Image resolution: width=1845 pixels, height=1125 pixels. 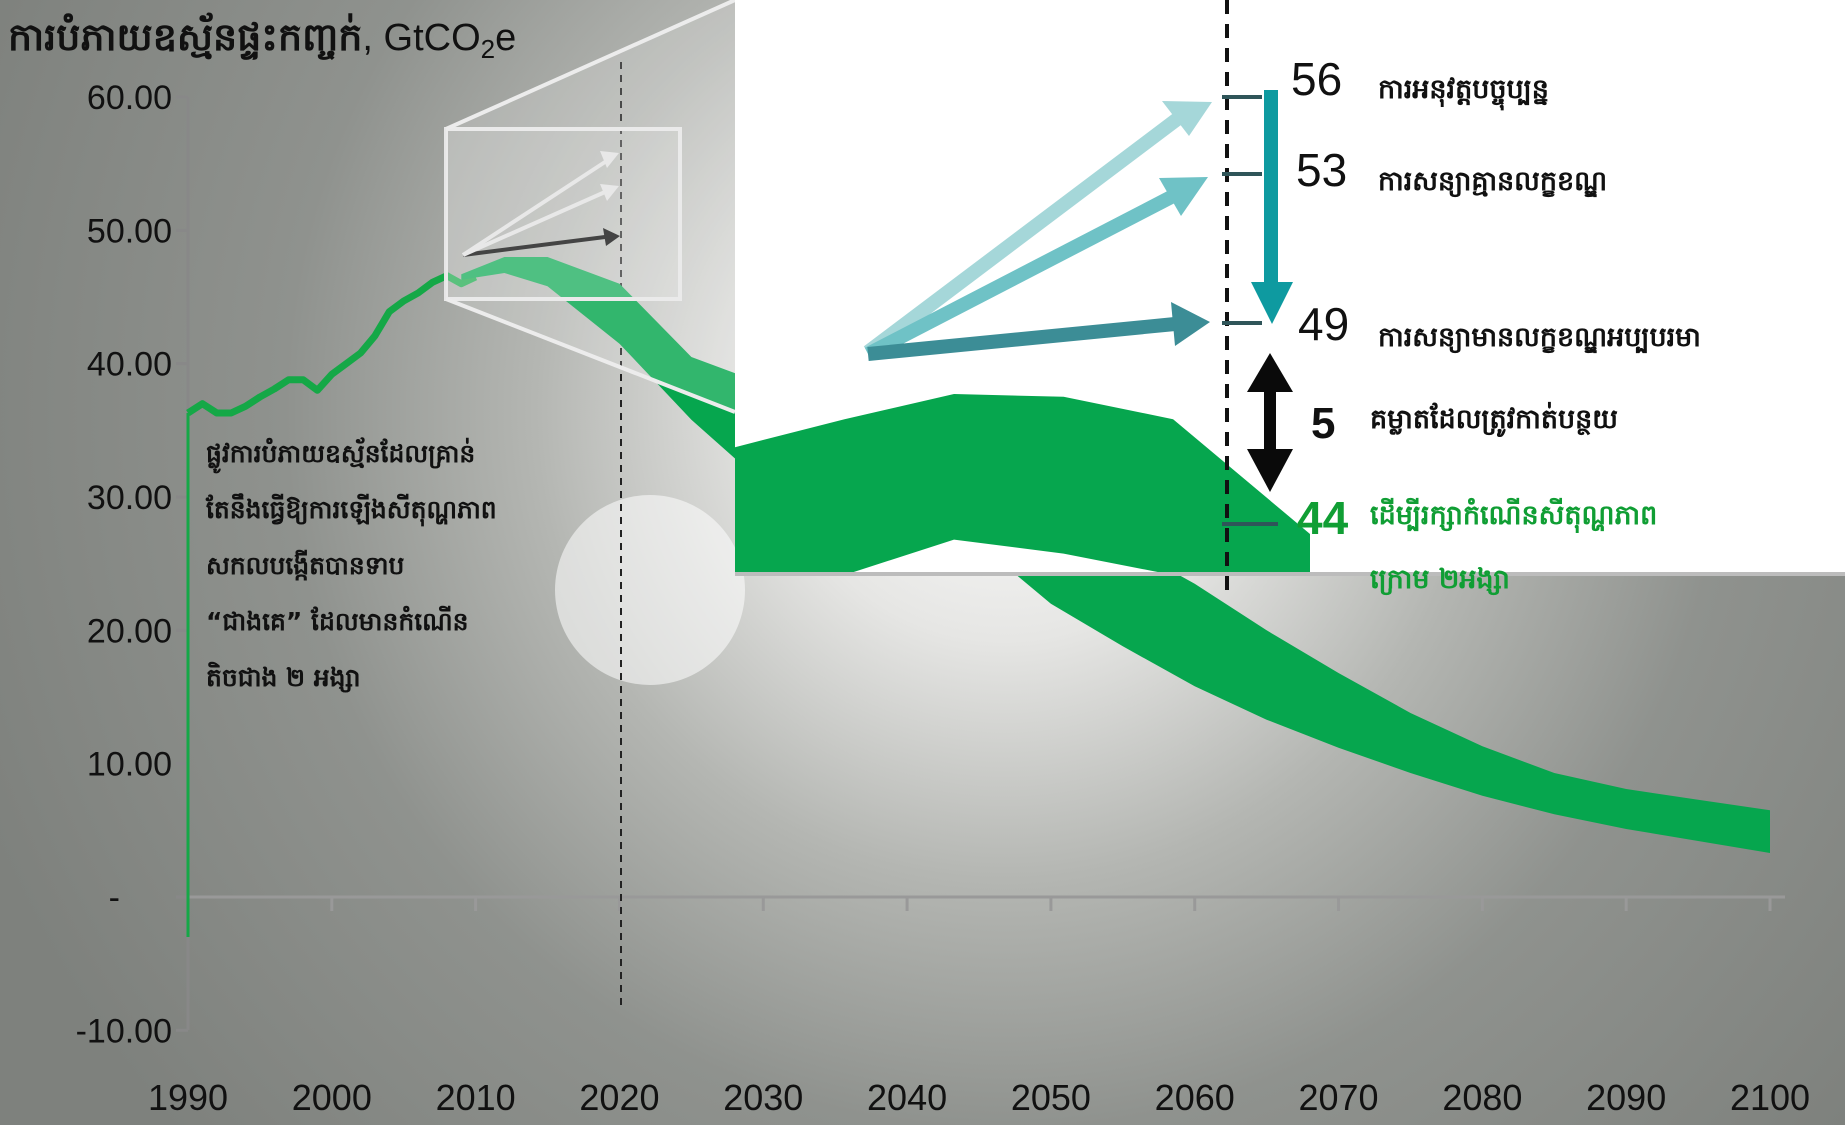 What do you see at coordinates (1290, 574) in the screenshot?
I see `inset-bottom-edge` at bounding box center [1290, 574].